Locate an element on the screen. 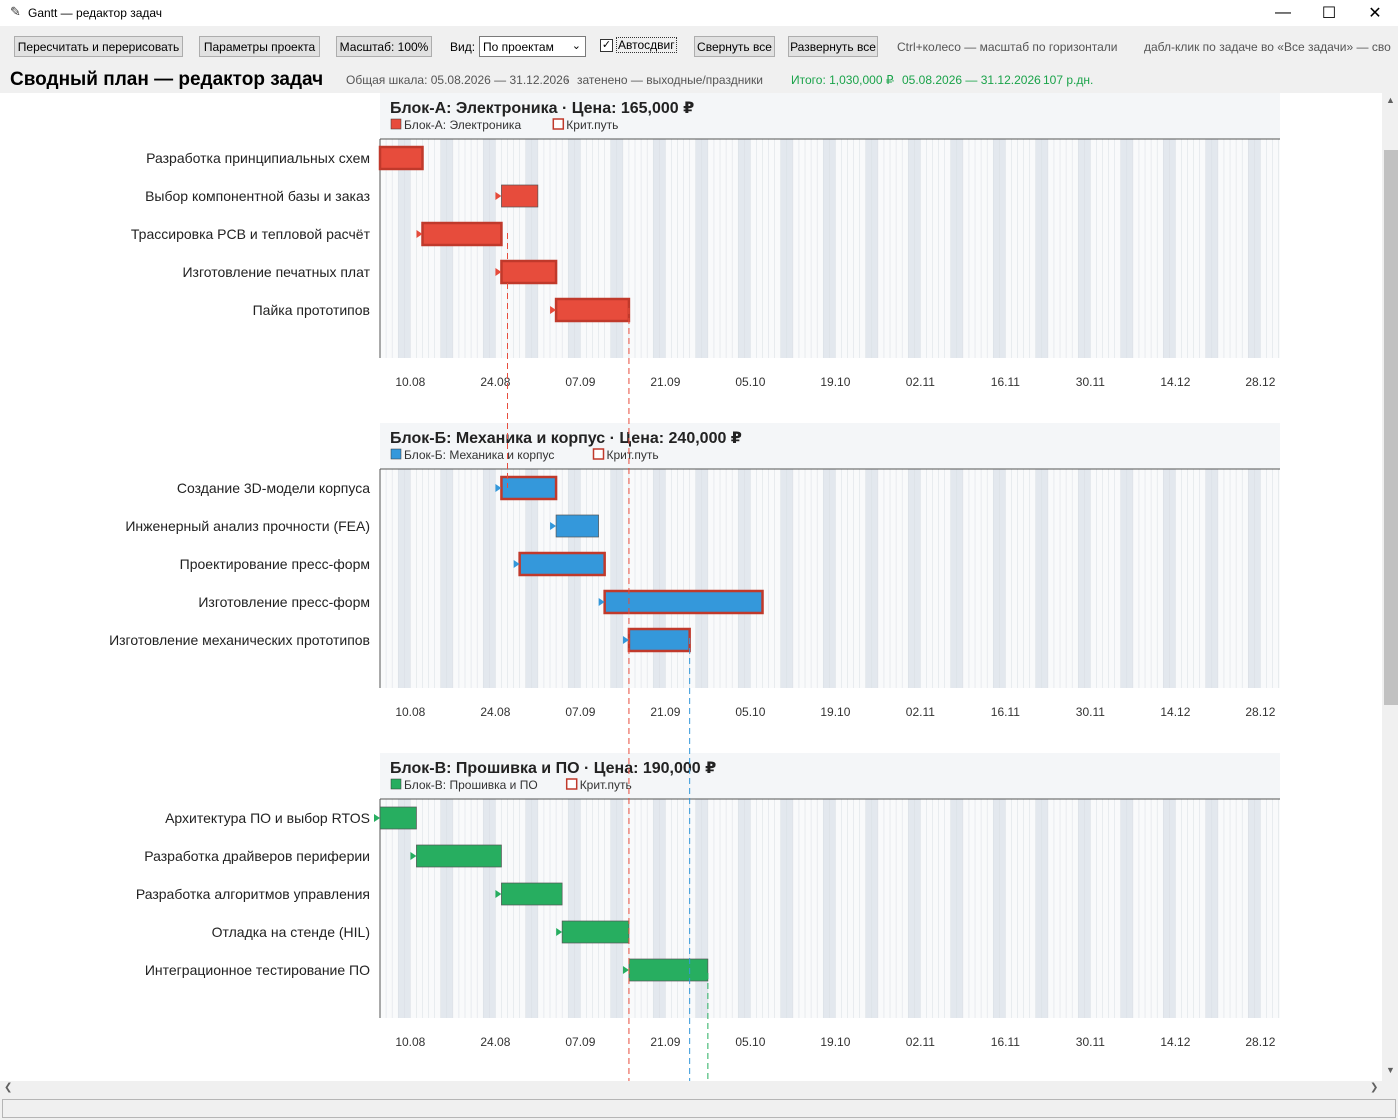  minimize-icon: — is located at coordinates (1283, 12).